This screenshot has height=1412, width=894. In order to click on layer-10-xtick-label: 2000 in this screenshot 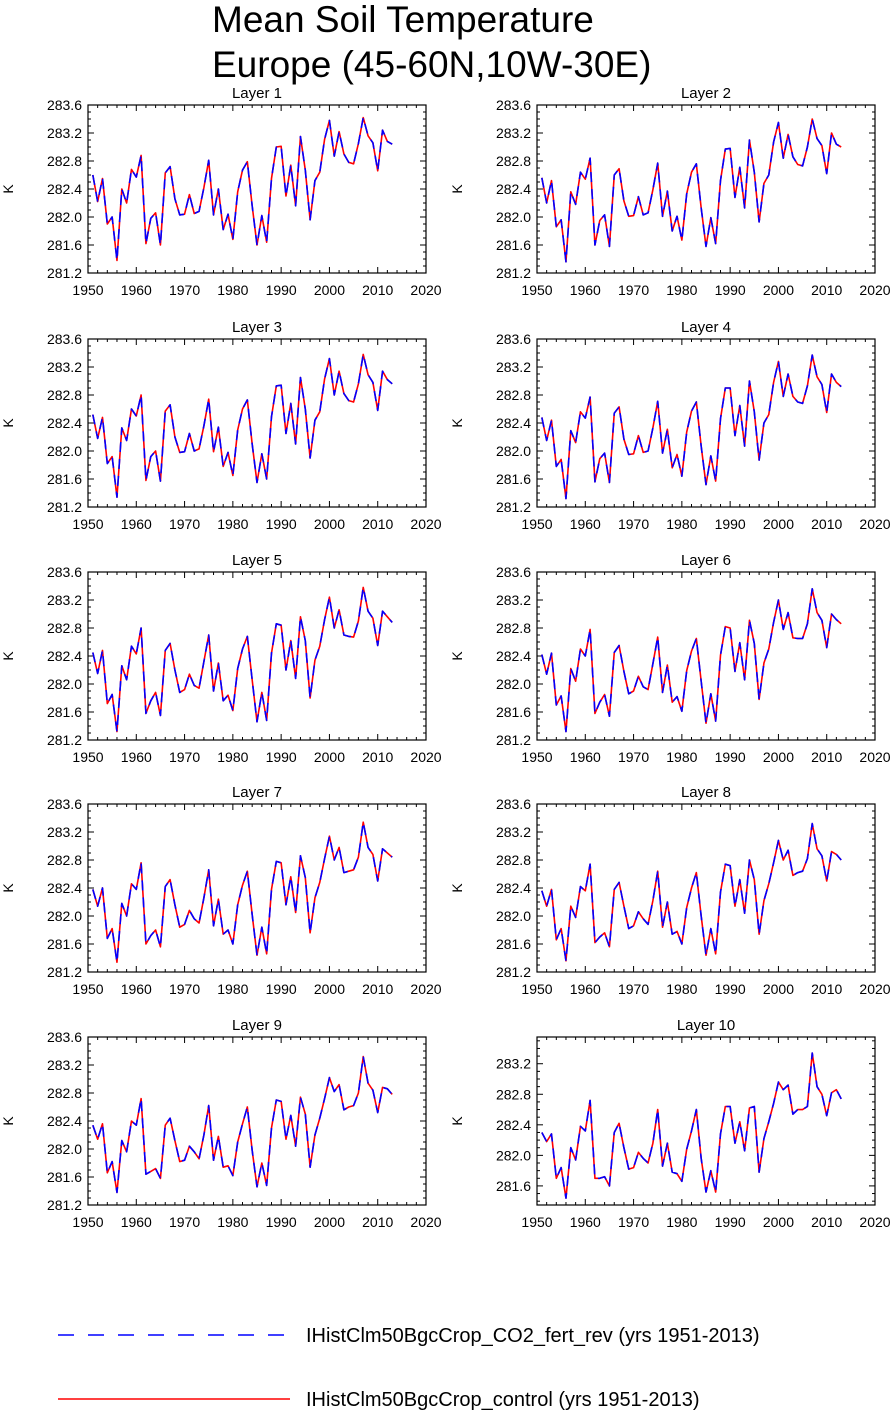, I will do `click(778, 1222)`.